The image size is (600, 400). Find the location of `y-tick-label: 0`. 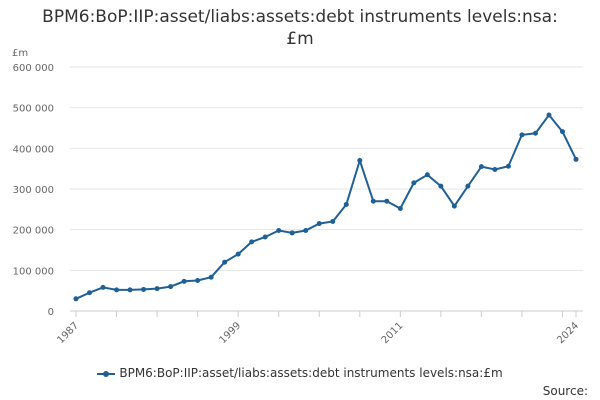

y-tick-label: 0 is located at coordinates (51, 312).